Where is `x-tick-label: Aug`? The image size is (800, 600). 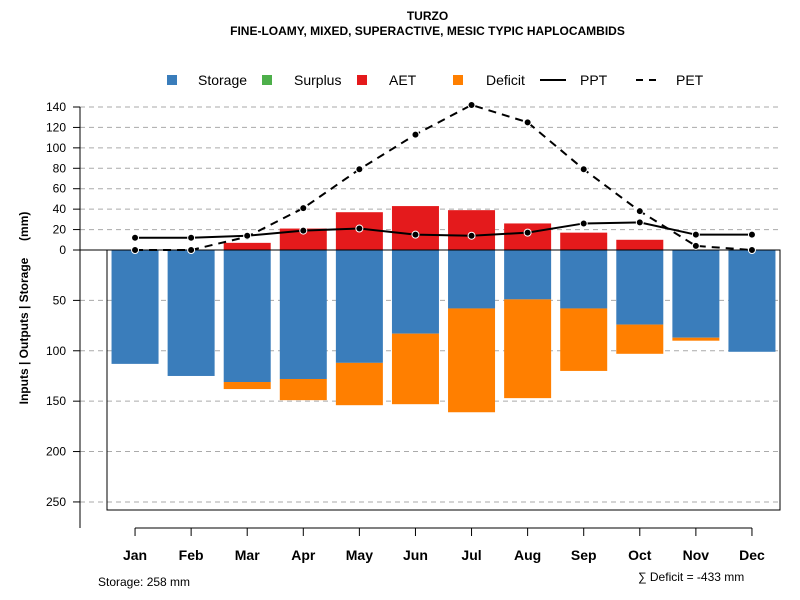 x-tick-label: Aug is located at coordinates (527, 555).